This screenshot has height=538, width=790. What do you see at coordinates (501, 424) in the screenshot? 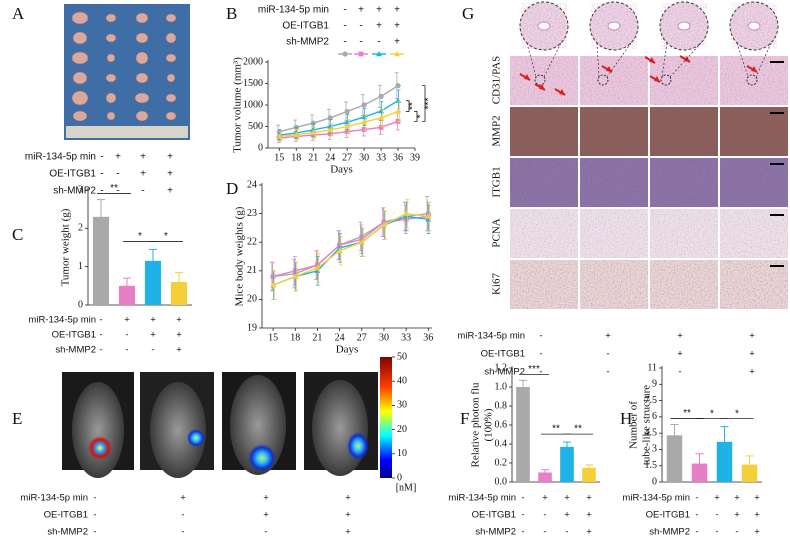
I see `y-tick-label: 0.6` at bounding box center [501, 424].